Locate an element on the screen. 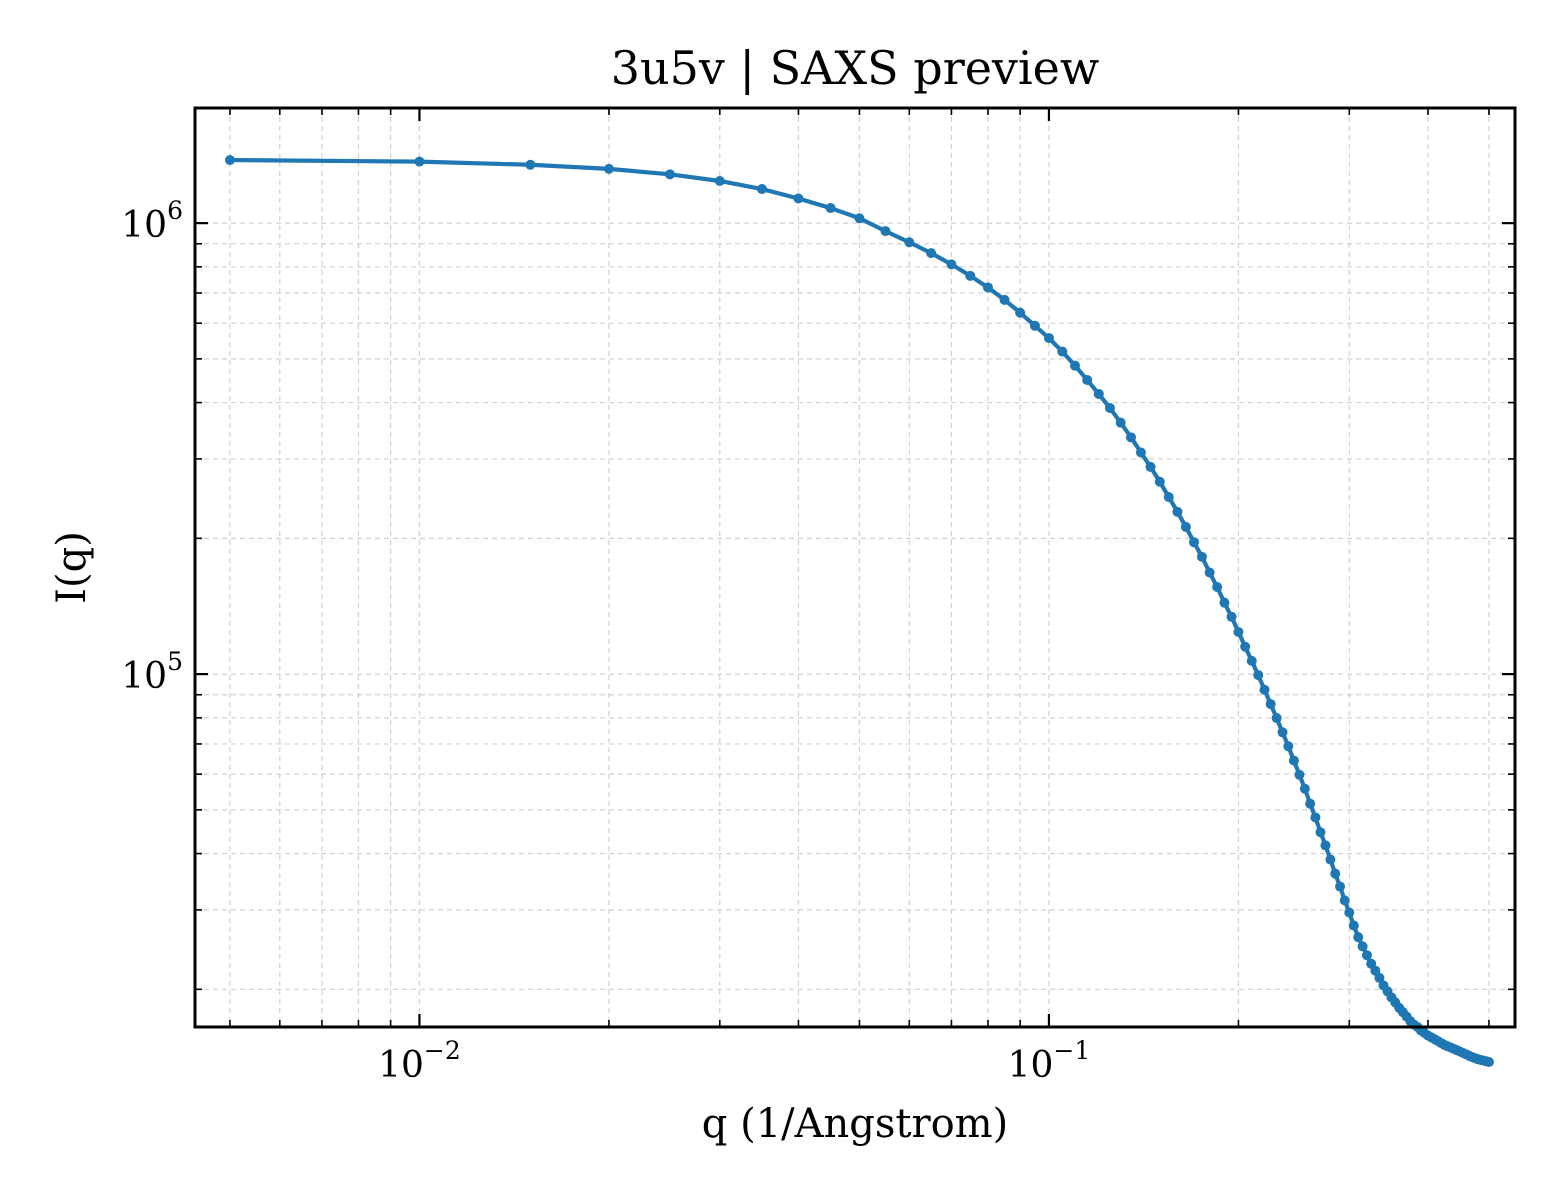 The height and width of the screenshot is (1200, 1560). y-tick-label: 10⁶ is located at coordinates (152, 221).